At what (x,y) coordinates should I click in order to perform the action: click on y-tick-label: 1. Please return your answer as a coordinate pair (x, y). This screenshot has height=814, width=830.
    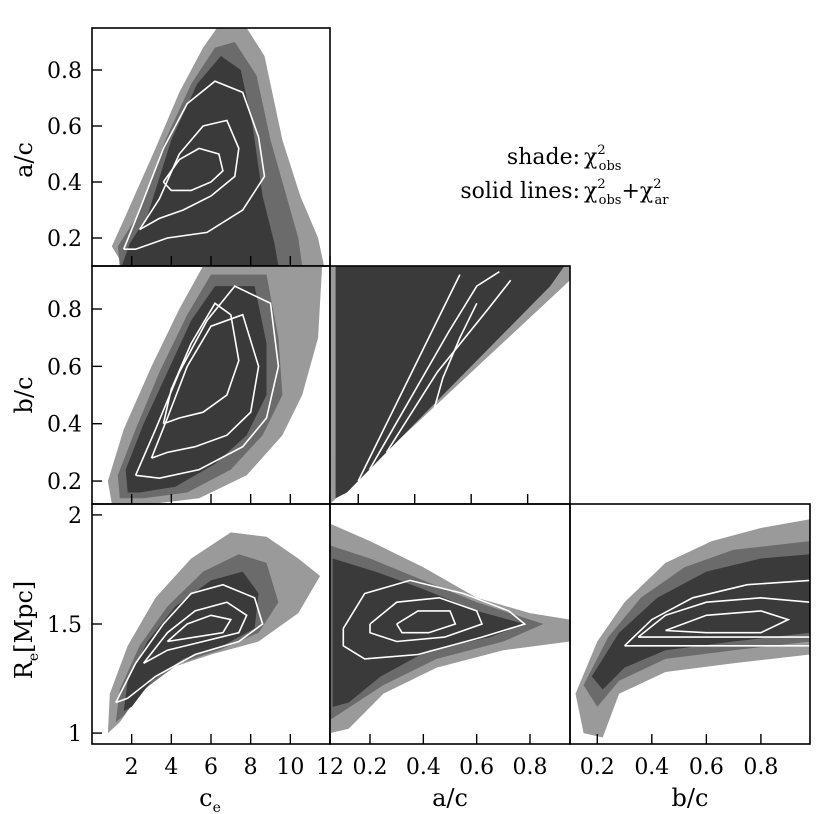
    Looking at the image, I should click on (75, 734).